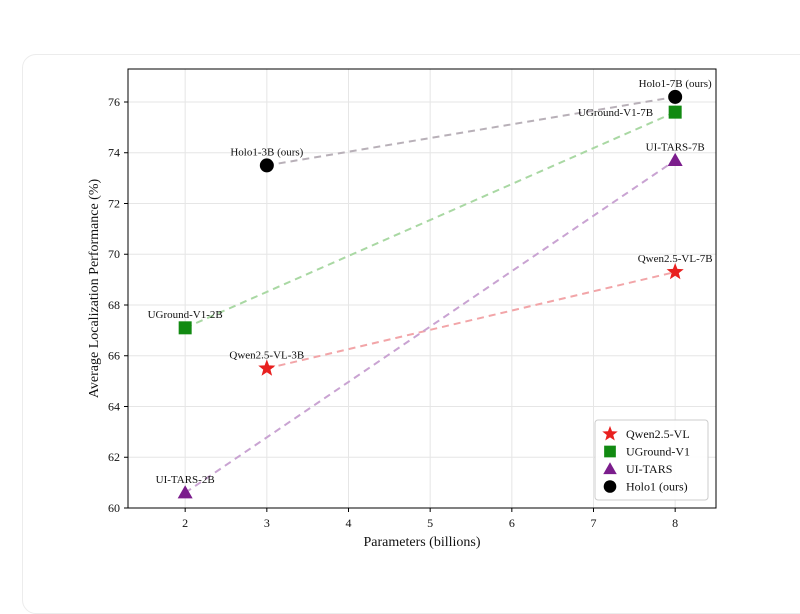 Image resolution: width=800 pixels, height=614 pixels. I want to click on y-tick-label: 72, so click(114, 203).